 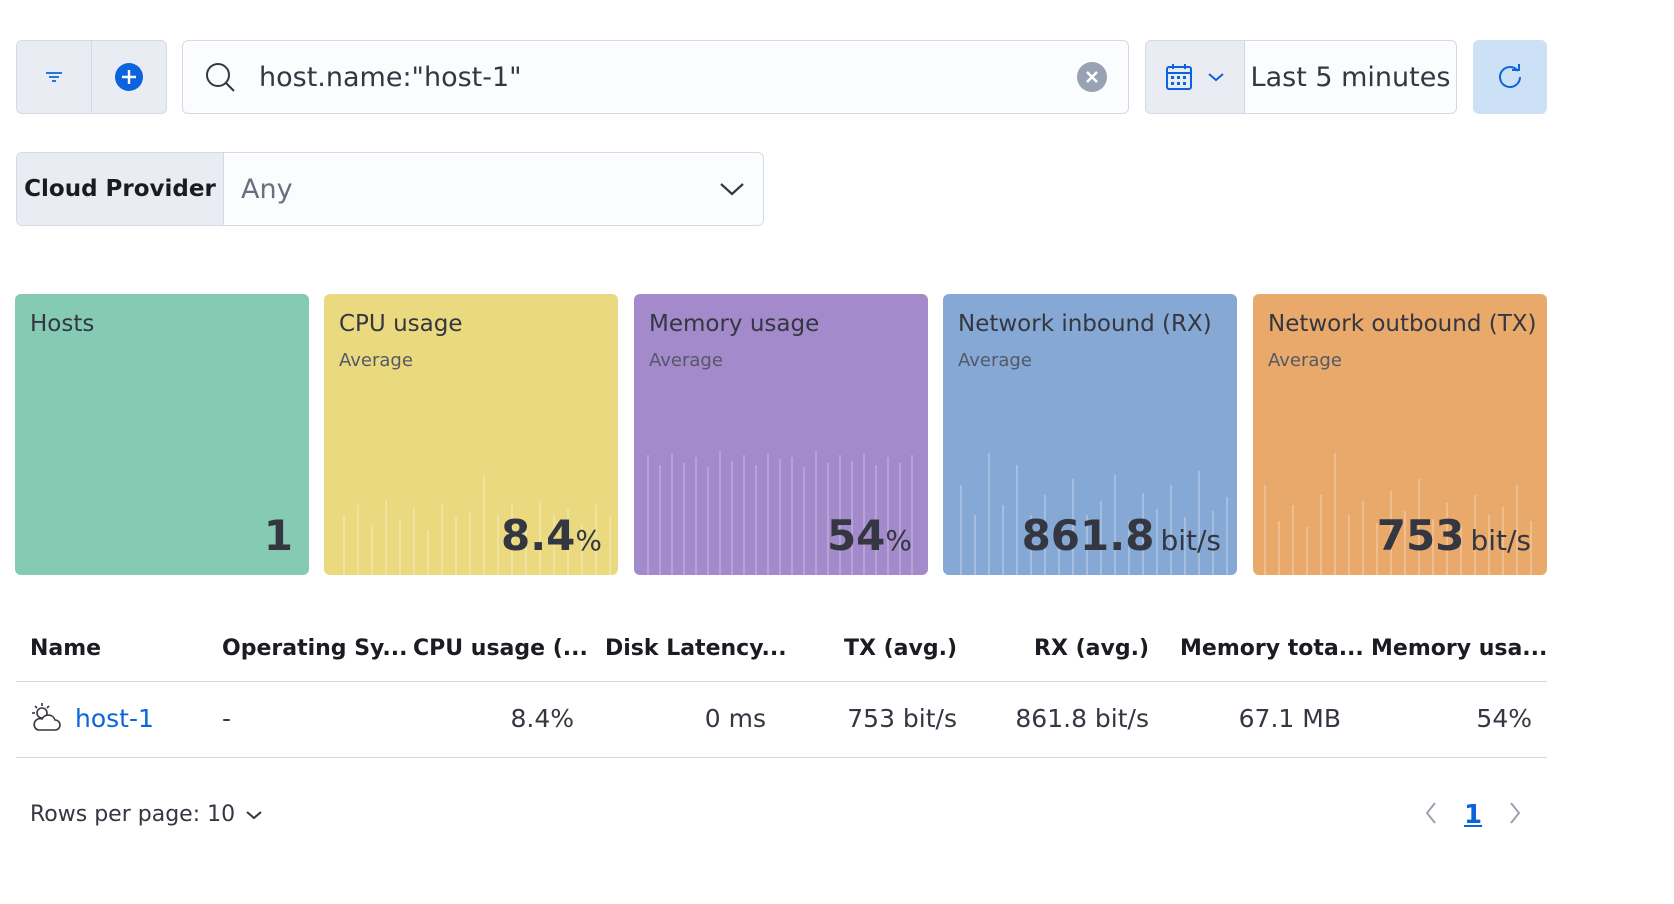 I want to click on cloud-provider-control: Cloud Provider Any, so click(x=390, y=189).